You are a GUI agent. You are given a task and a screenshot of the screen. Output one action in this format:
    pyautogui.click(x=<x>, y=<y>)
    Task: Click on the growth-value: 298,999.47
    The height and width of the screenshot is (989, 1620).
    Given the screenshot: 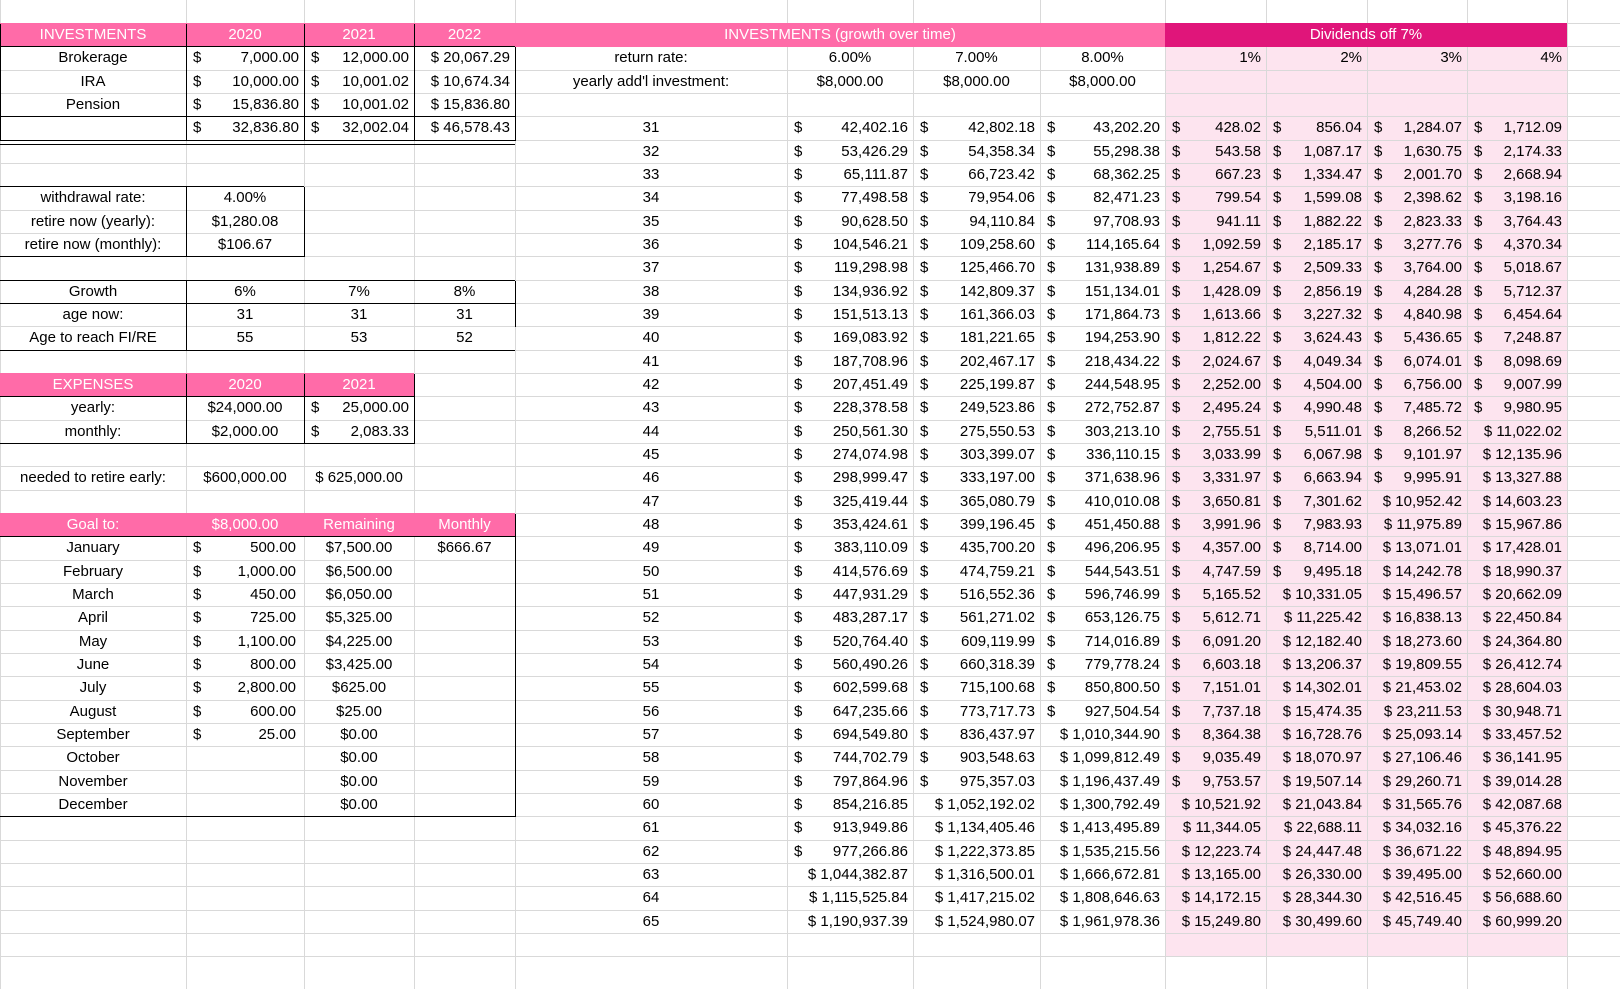 What is the action you would take?
    pyautogui.click(x=870, y=478)
    